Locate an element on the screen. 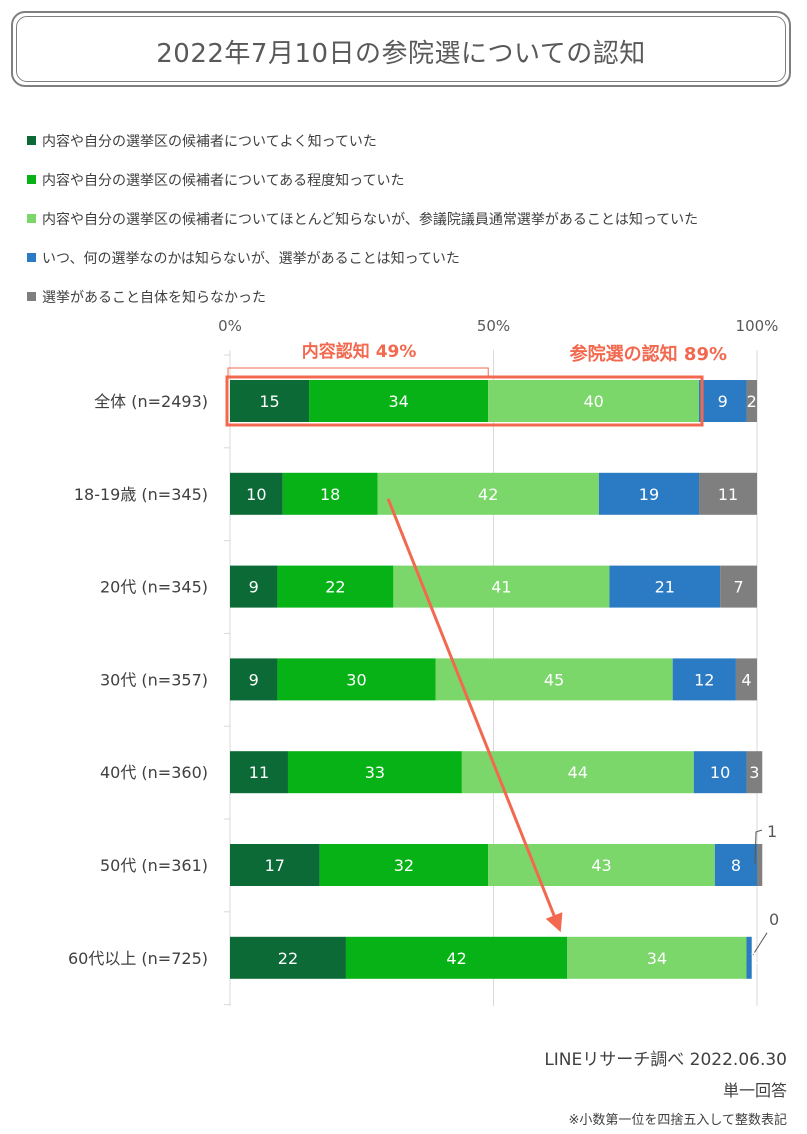 The image size is (807, 1134). data-label-outside: 1 is located at coordinates (772, 831).